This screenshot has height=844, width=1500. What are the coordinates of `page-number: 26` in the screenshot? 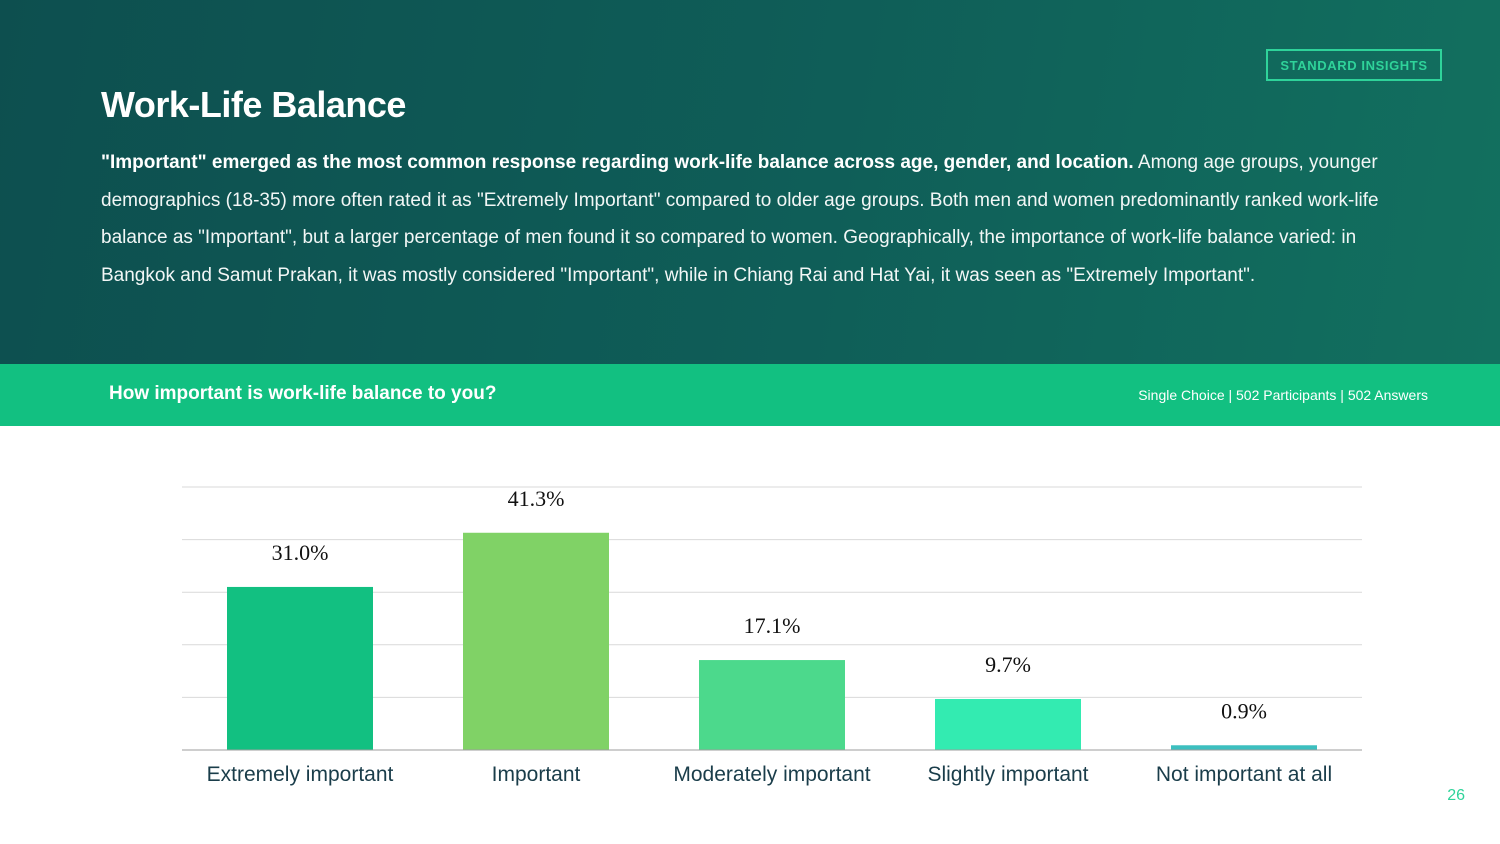 It's located at (1456, 795).